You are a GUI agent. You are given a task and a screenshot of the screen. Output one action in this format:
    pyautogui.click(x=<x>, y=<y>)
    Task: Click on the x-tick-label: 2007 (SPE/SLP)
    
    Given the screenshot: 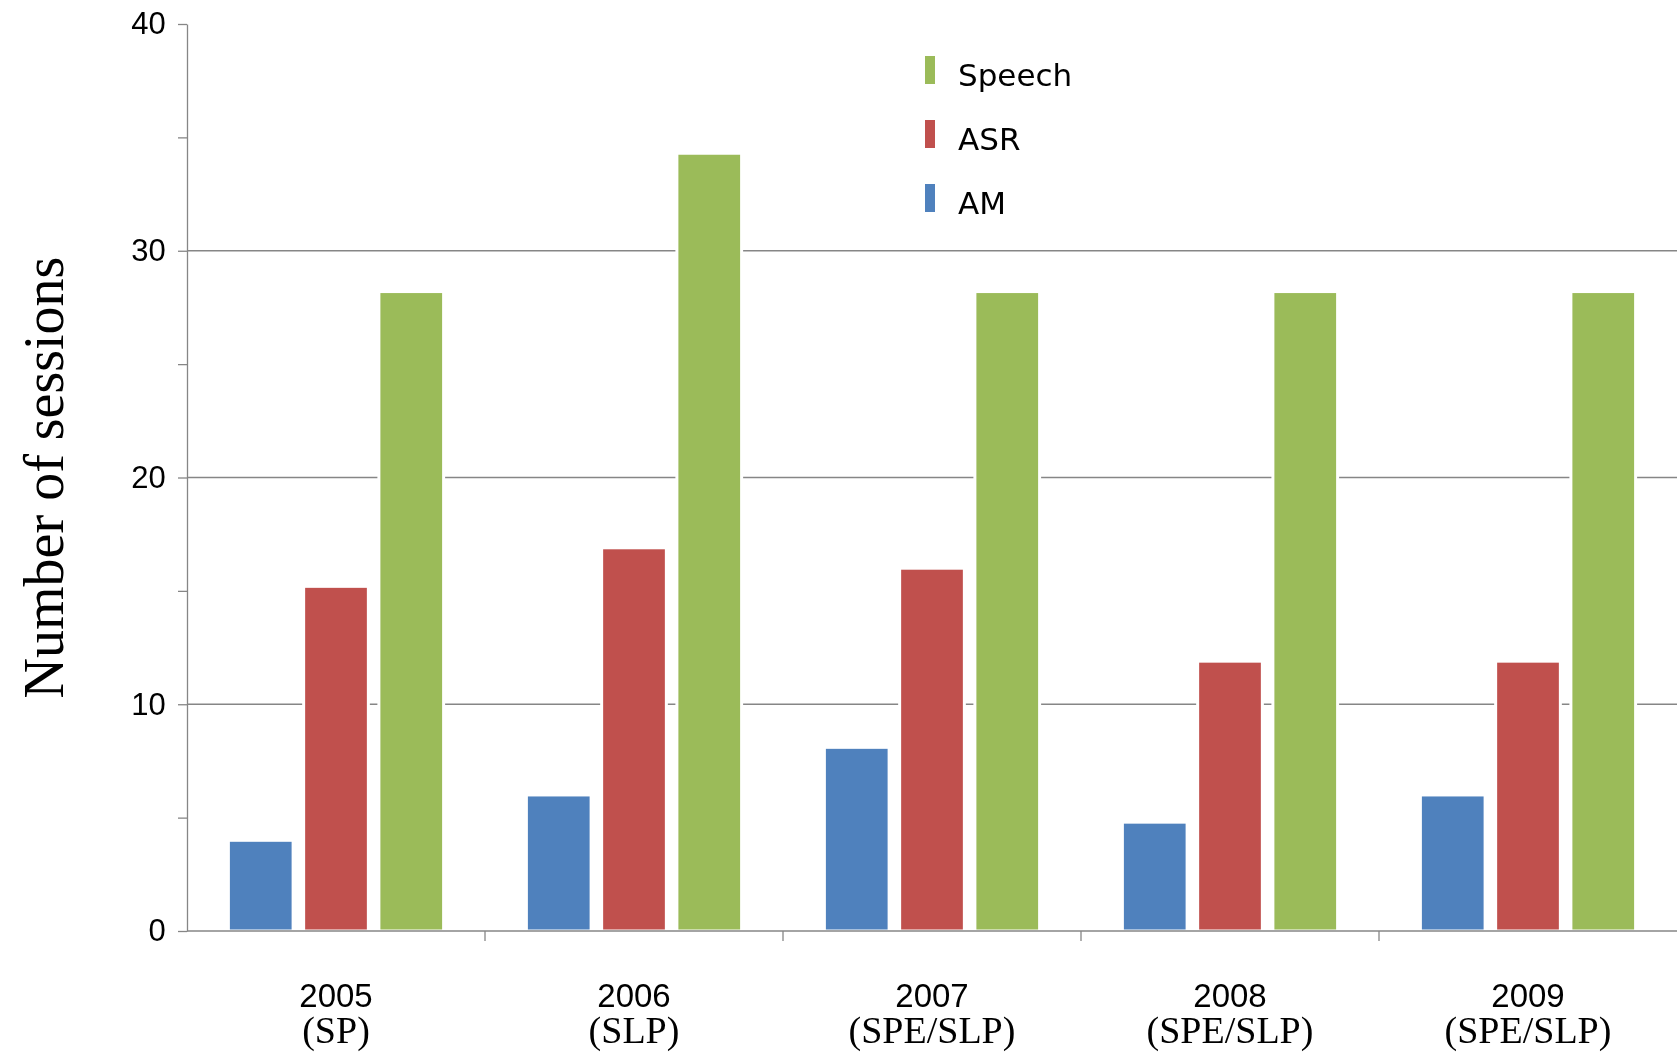 What is the action you would take?
    pyautogui.click(x=932, y=1014)
    